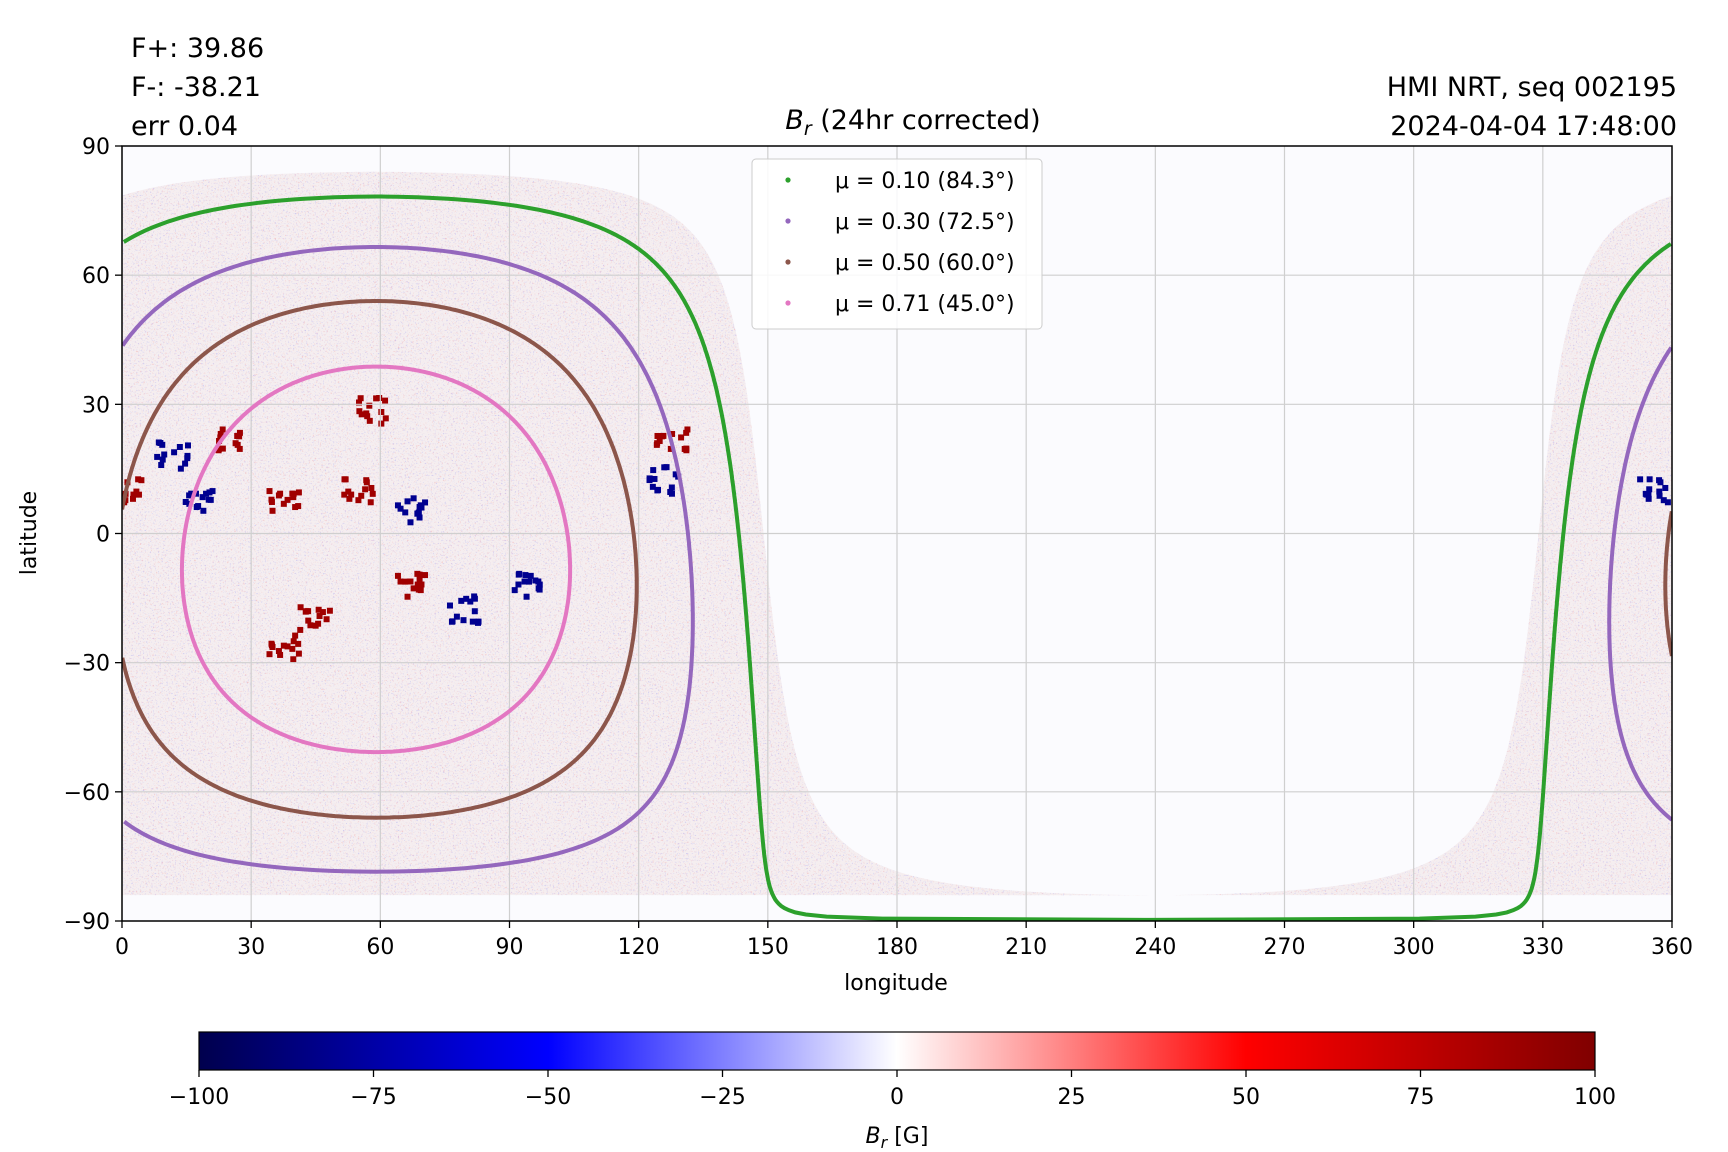 This screenshot has width=1728, height=1152. Describe the element at coordinates (925, 181) in the screenshot. I see `legend-label: μ = 0.10 (84.3°)` at that location.